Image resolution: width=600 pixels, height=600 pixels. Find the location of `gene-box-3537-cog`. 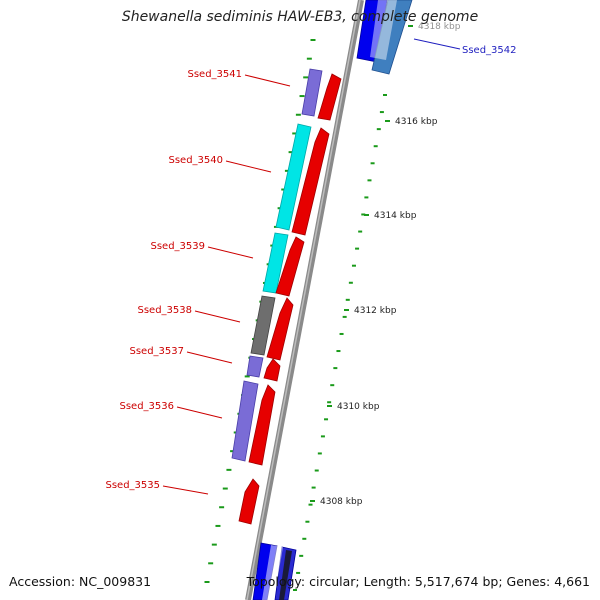

gene-box-3537-cog is located at coordinates (255, 366).